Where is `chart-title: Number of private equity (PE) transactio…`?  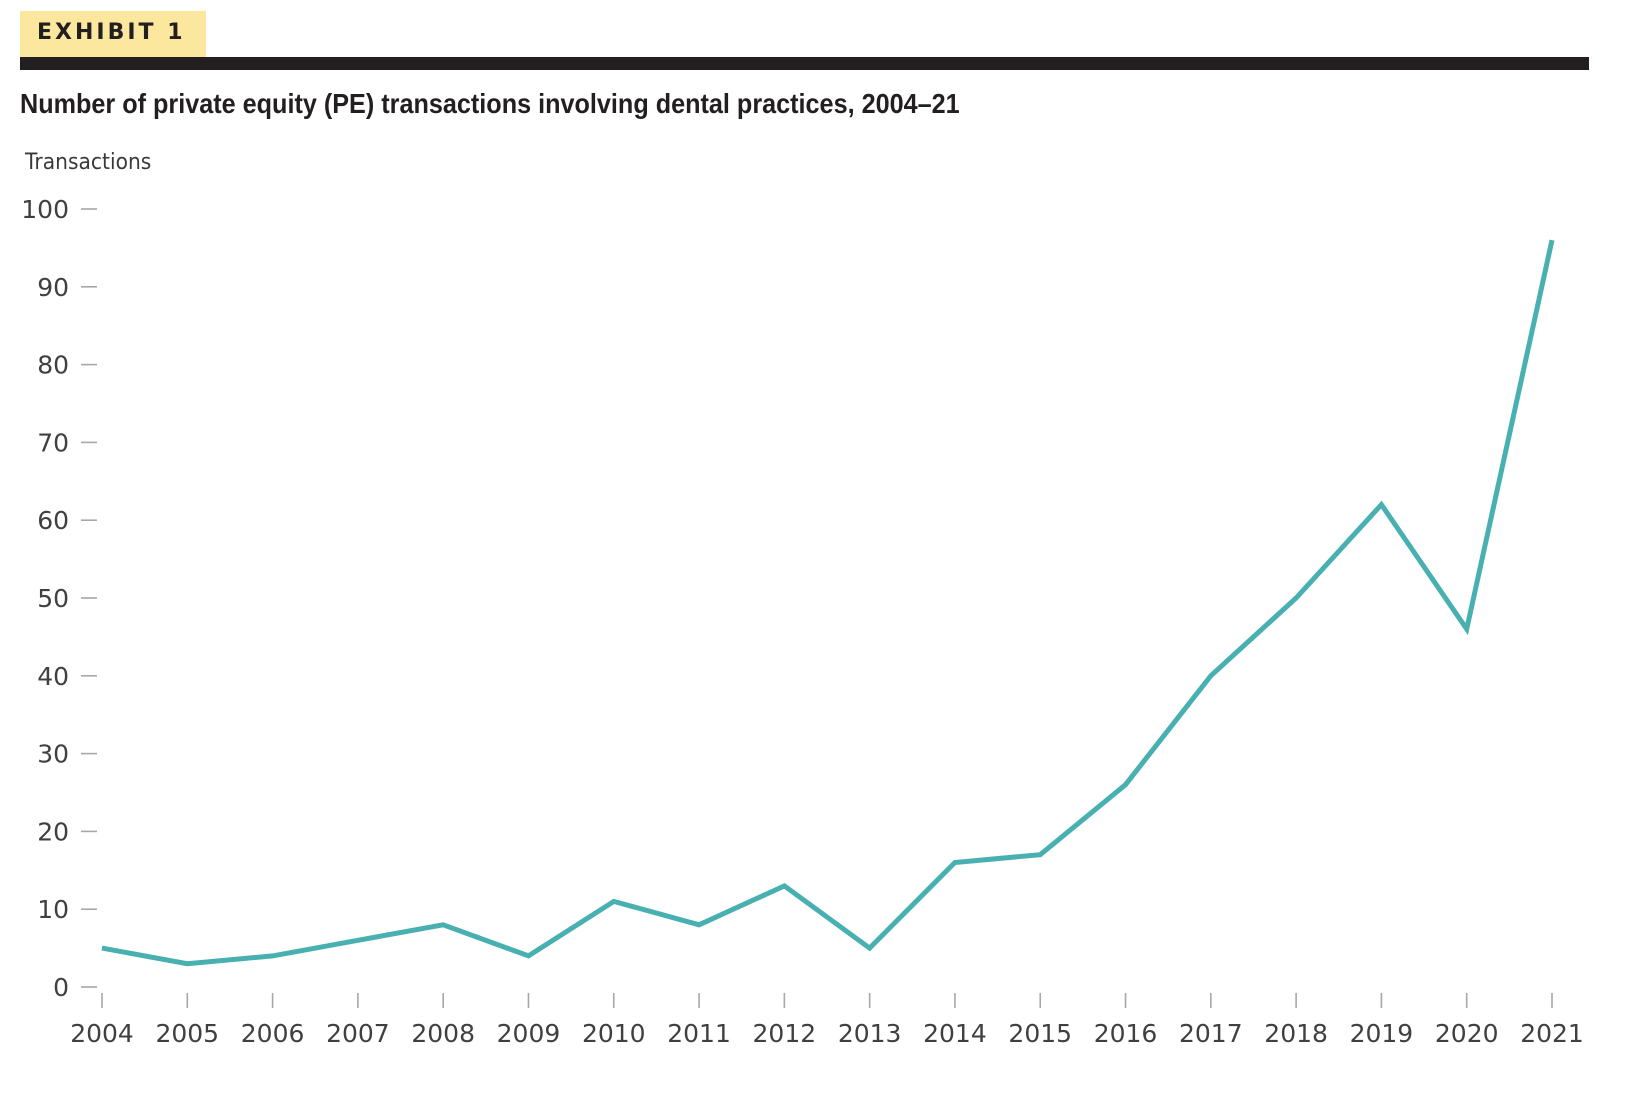
chart-title: Number of private equity (PE) transactio… is located at coordinates (490, 103).